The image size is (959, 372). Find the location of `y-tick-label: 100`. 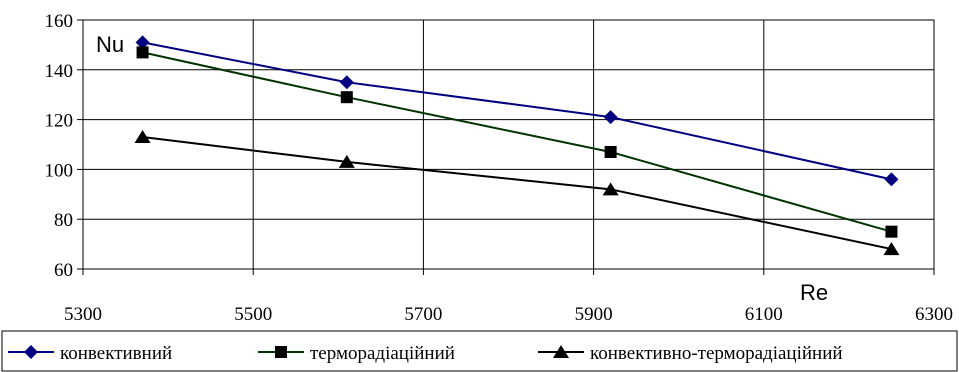

y-tick-label: 100 is located at coordinates (59, 170).